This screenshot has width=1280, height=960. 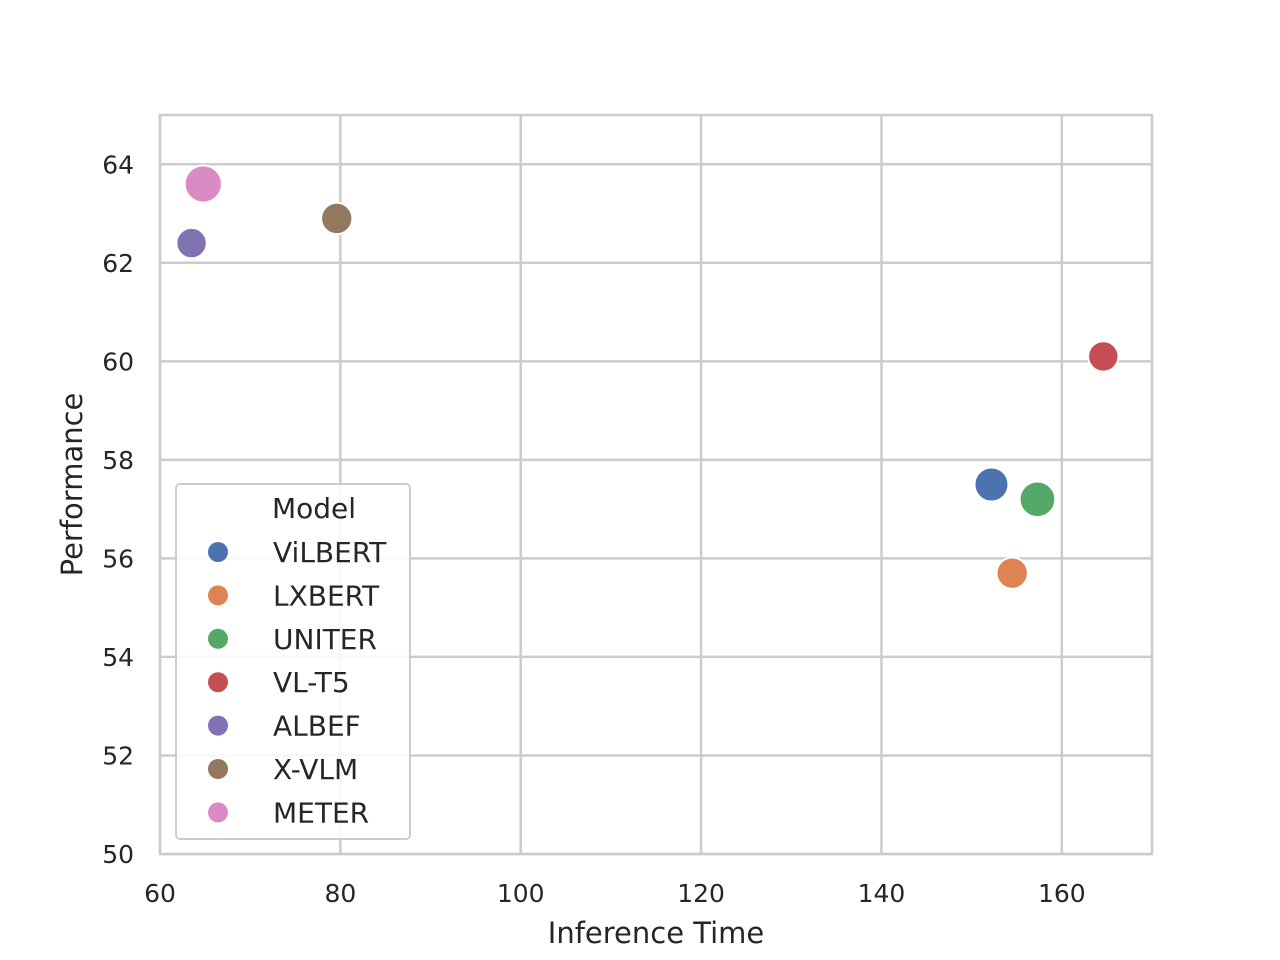 I want to click on data-point-uniter, so click(x=1037, y=499).